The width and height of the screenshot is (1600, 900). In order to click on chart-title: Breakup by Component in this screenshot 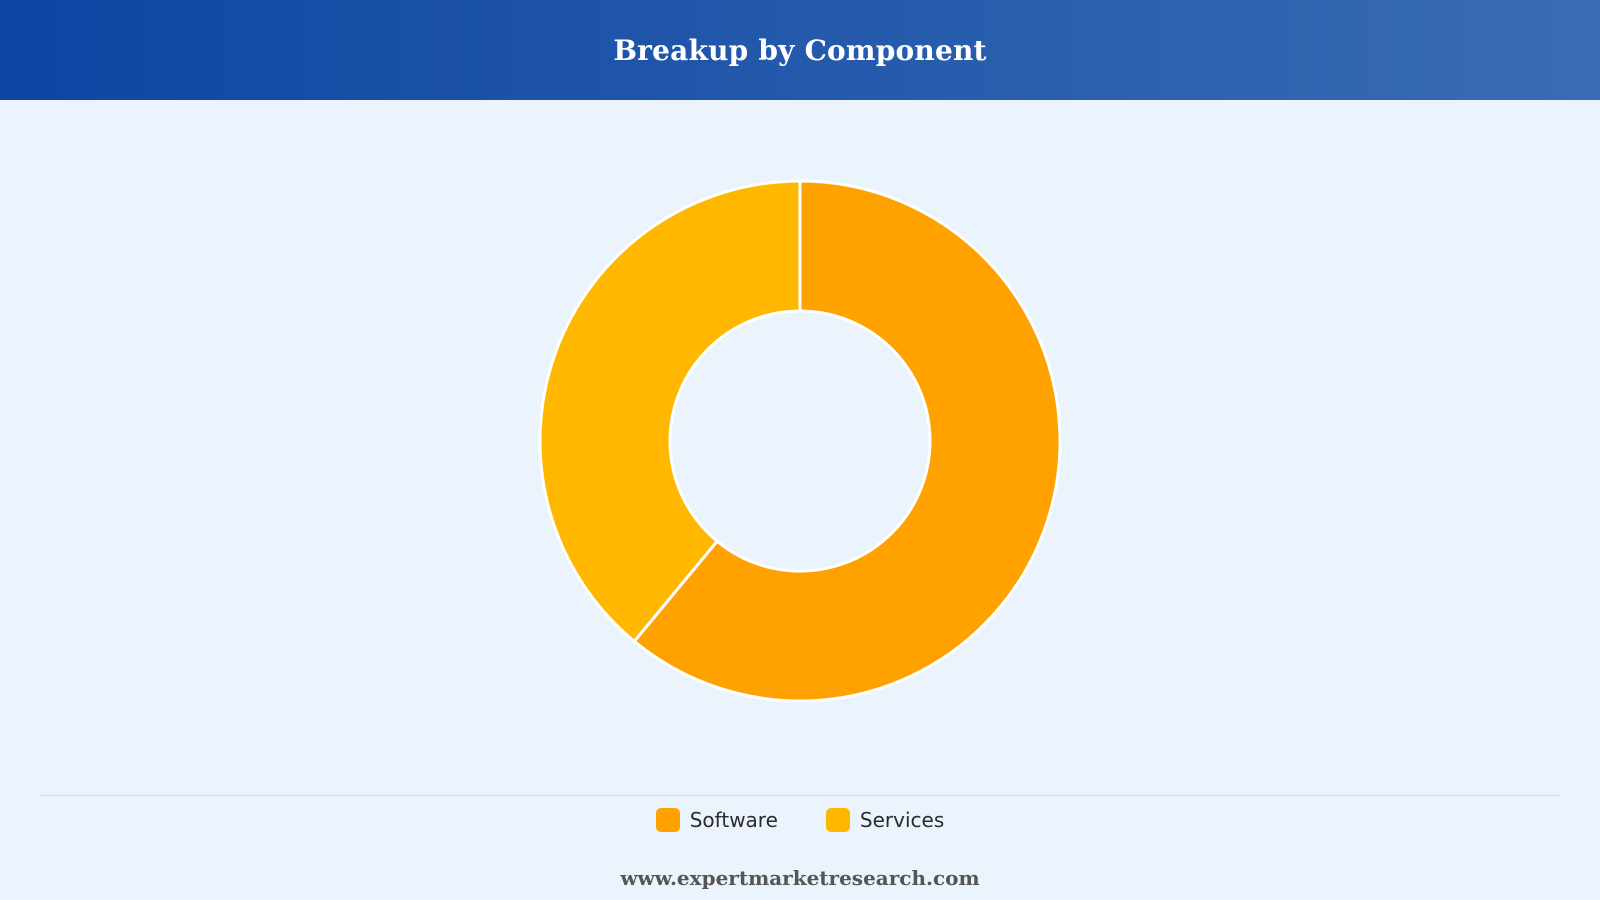, I will do `click(800, 50)`.